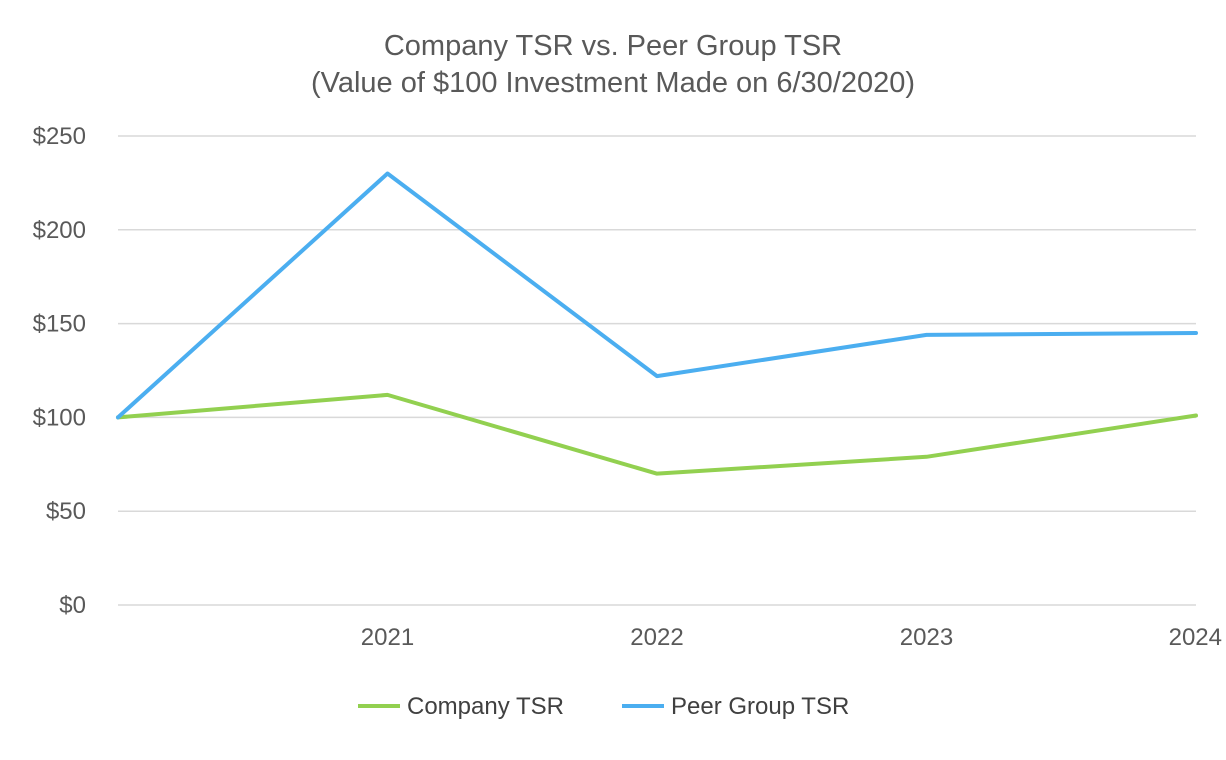 This screenshot has height=760, width=1226. What do you see at coordinates (760, 706) in the screenshot?
I see `legend-label-peer-group-tsr: Peer Group TSR` at bounding box center [760, 706].